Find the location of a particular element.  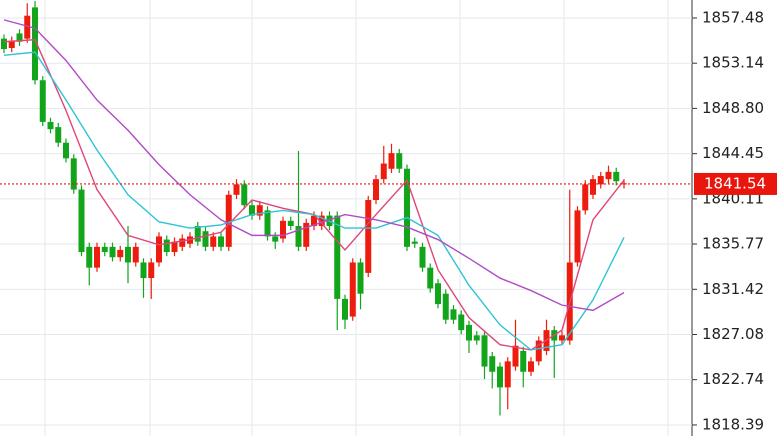

last-price-box is located at coordinates (735, 183).